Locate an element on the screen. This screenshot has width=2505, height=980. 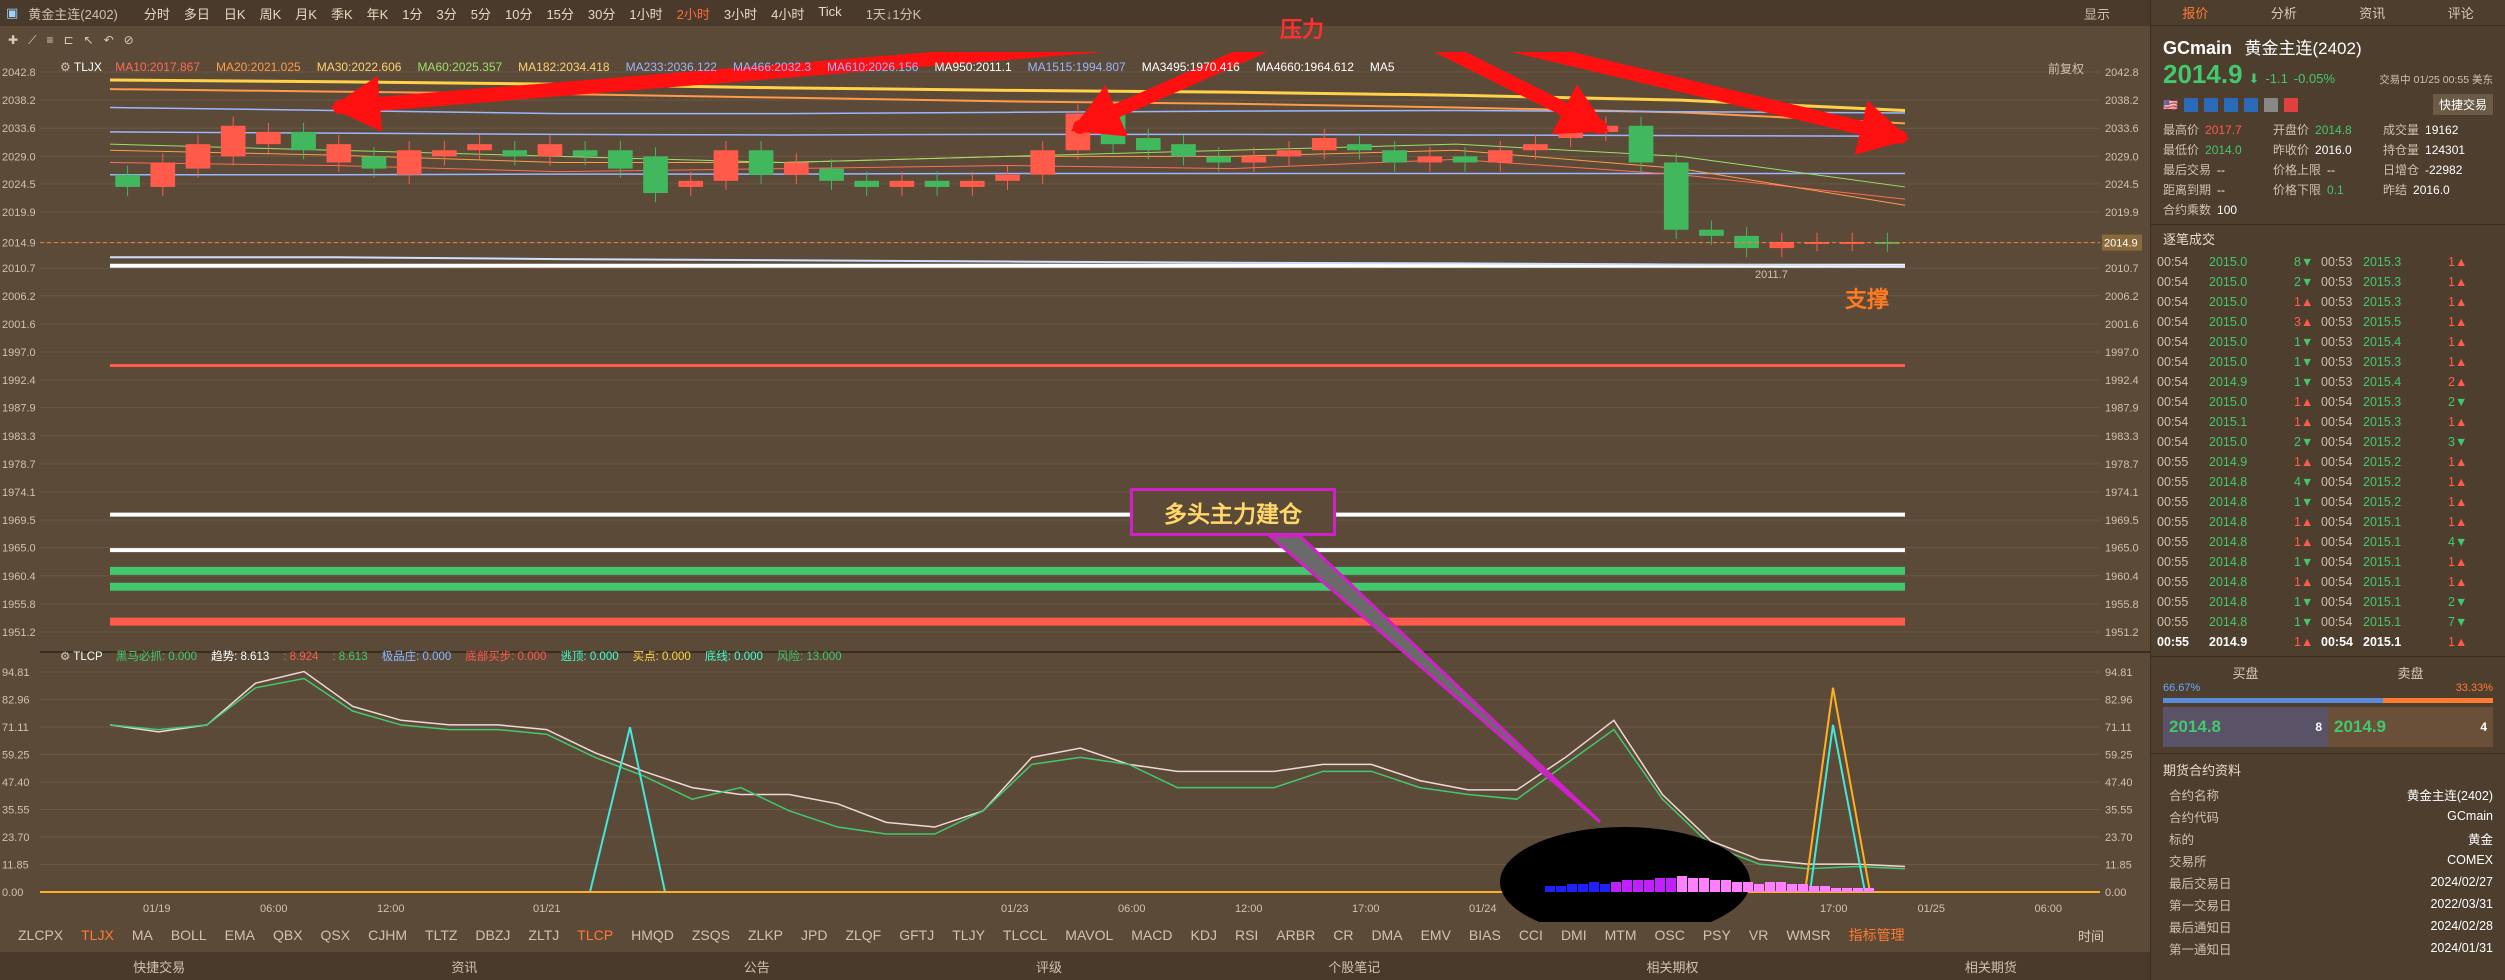
indicator-tab-jpd: JPD is located at coordinates (814, 935).